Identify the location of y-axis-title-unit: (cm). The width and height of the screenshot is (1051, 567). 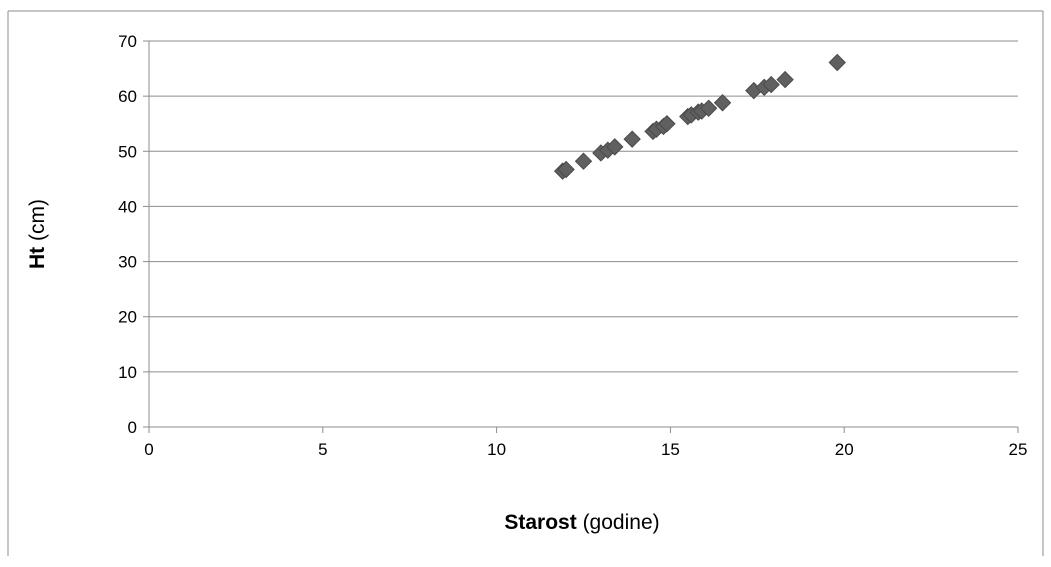
(37, 223).